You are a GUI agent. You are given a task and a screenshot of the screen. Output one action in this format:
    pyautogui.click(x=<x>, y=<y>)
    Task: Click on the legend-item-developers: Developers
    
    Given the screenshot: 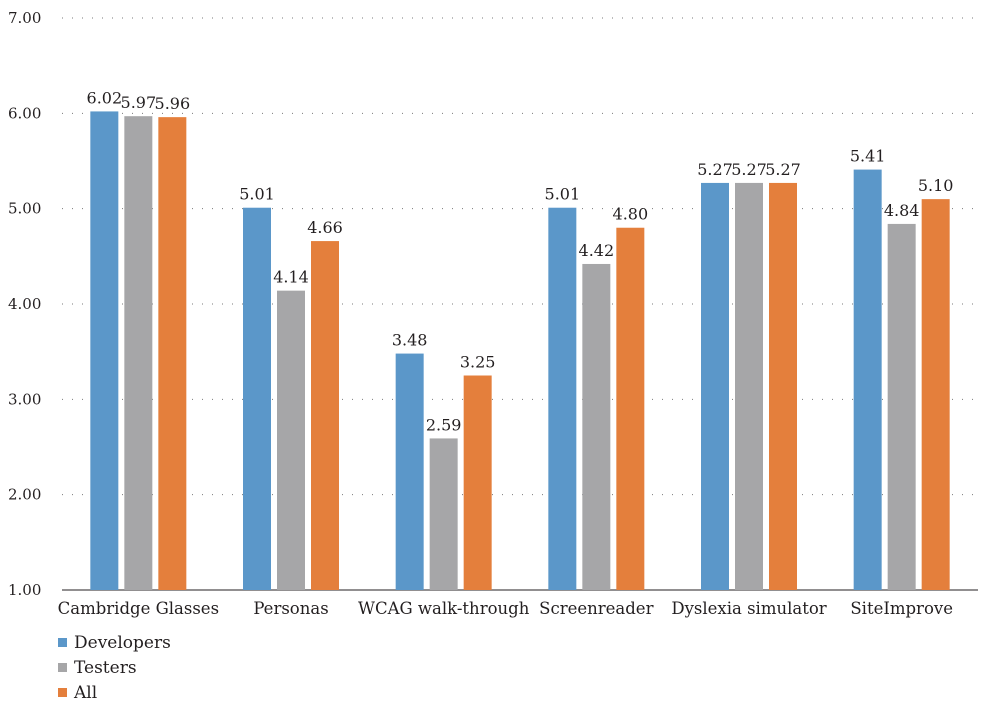 What is the action you would take?
    pyautogui.click(x=114, y=642)
    